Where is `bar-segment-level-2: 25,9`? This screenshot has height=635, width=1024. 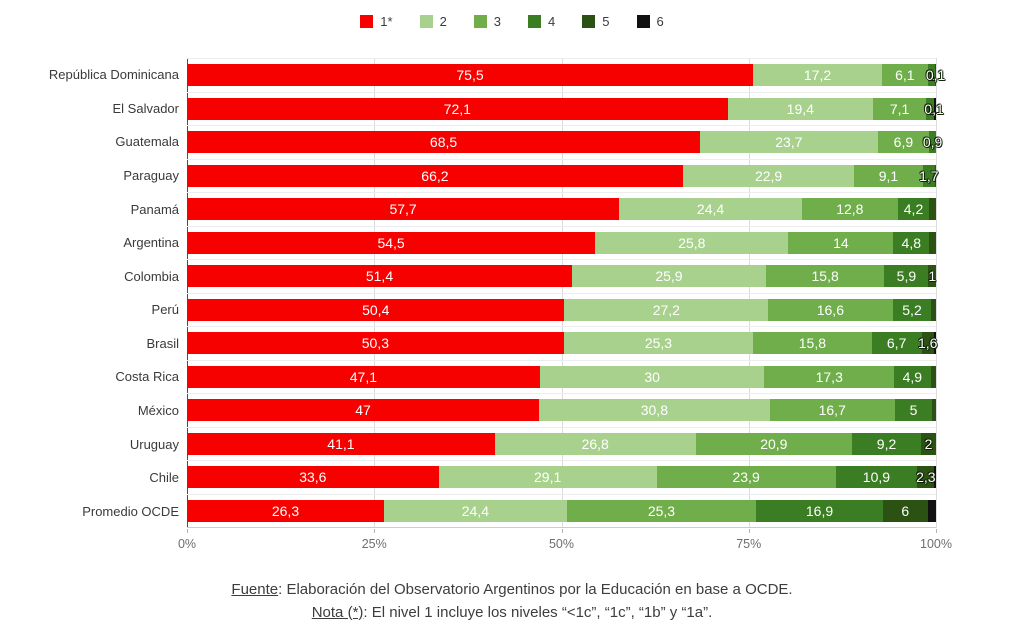 bar-segment-level-2: 25,9 is located at coordinates (668, 276).